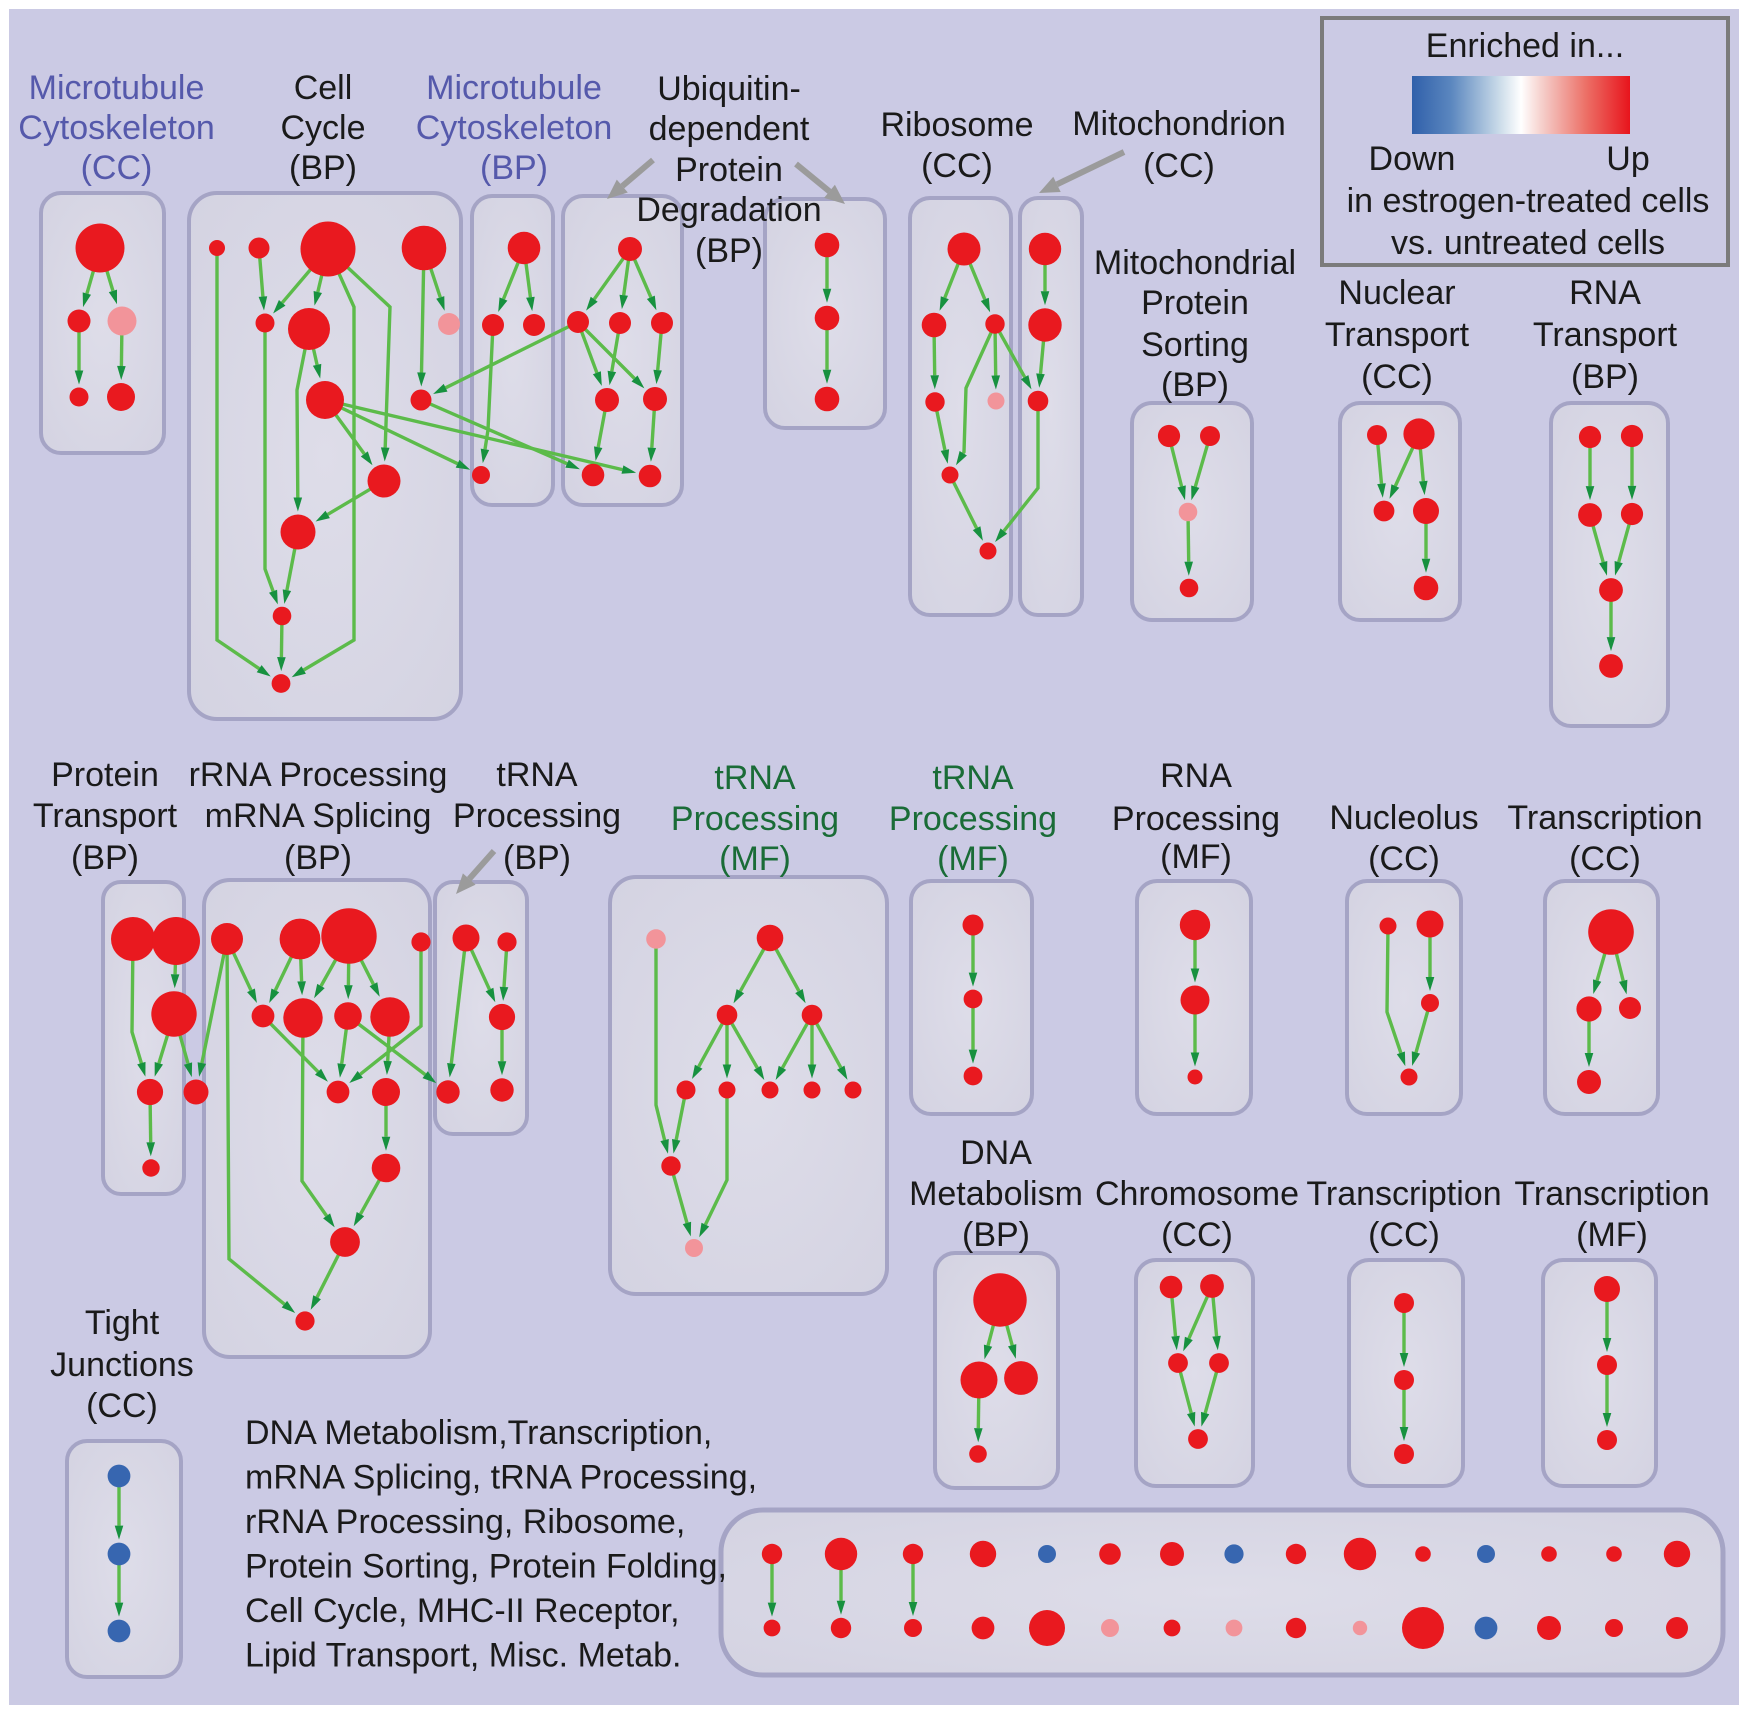 The image size is (1750, 1715). I want to click on svg-text: Cycle, so click(322, 128).